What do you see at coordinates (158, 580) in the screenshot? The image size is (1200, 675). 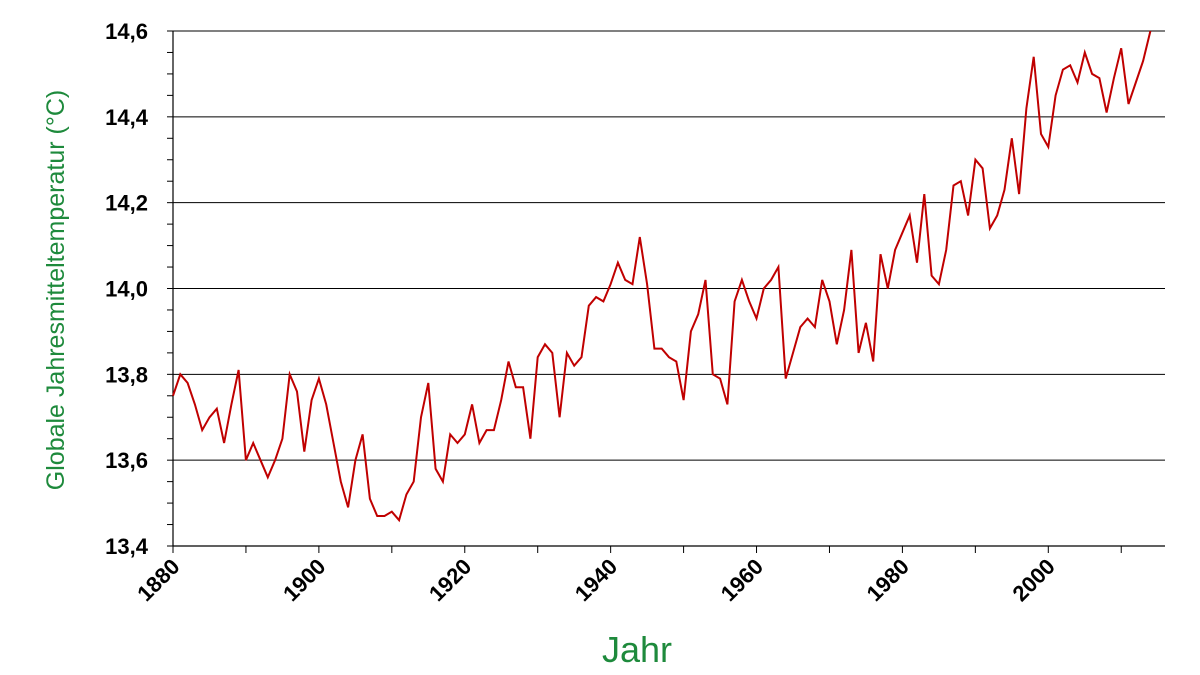 I see `x-tick-label: 1880` at bounding box center [158, 580].